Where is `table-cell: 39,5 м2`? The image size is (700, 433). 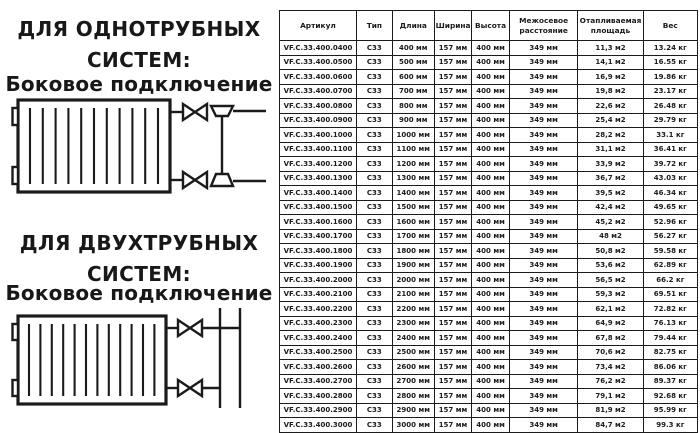
table-cell: 39,5 м2 is located at coordinates (610, 193).